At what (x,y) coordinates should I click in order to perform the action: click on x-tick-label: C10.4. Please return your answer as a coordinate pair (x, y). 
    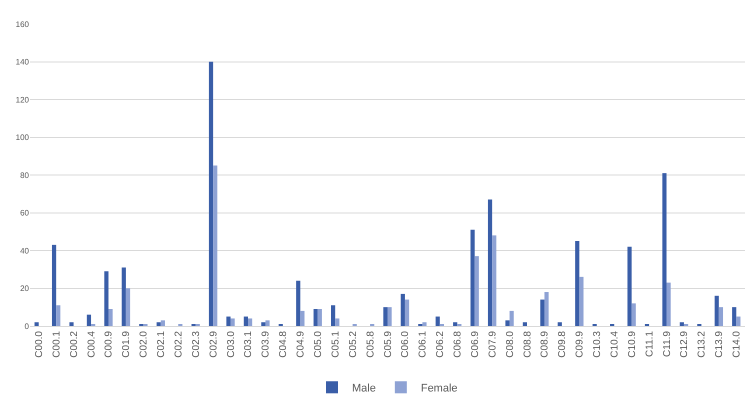
    Looking at the image, I should click on (614, 344).